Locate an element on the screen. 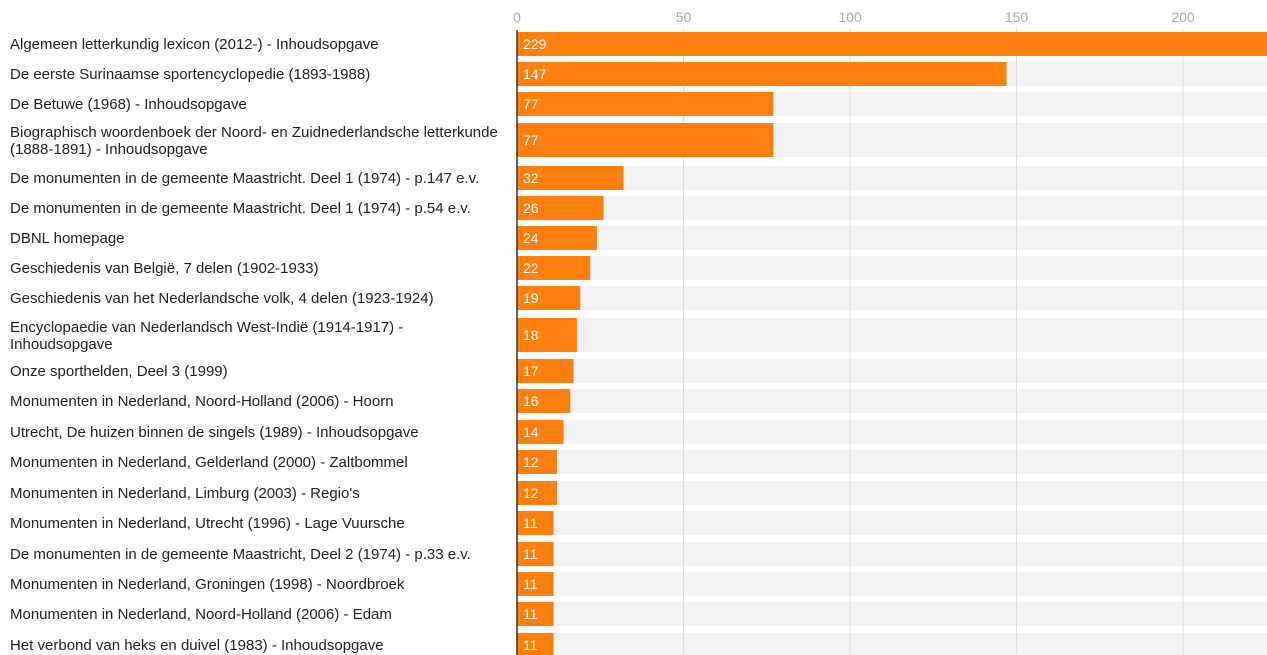 The height and width of the screenshot is (655, 1267). bar-value-label: 19 is located at coordinates (531, 298).